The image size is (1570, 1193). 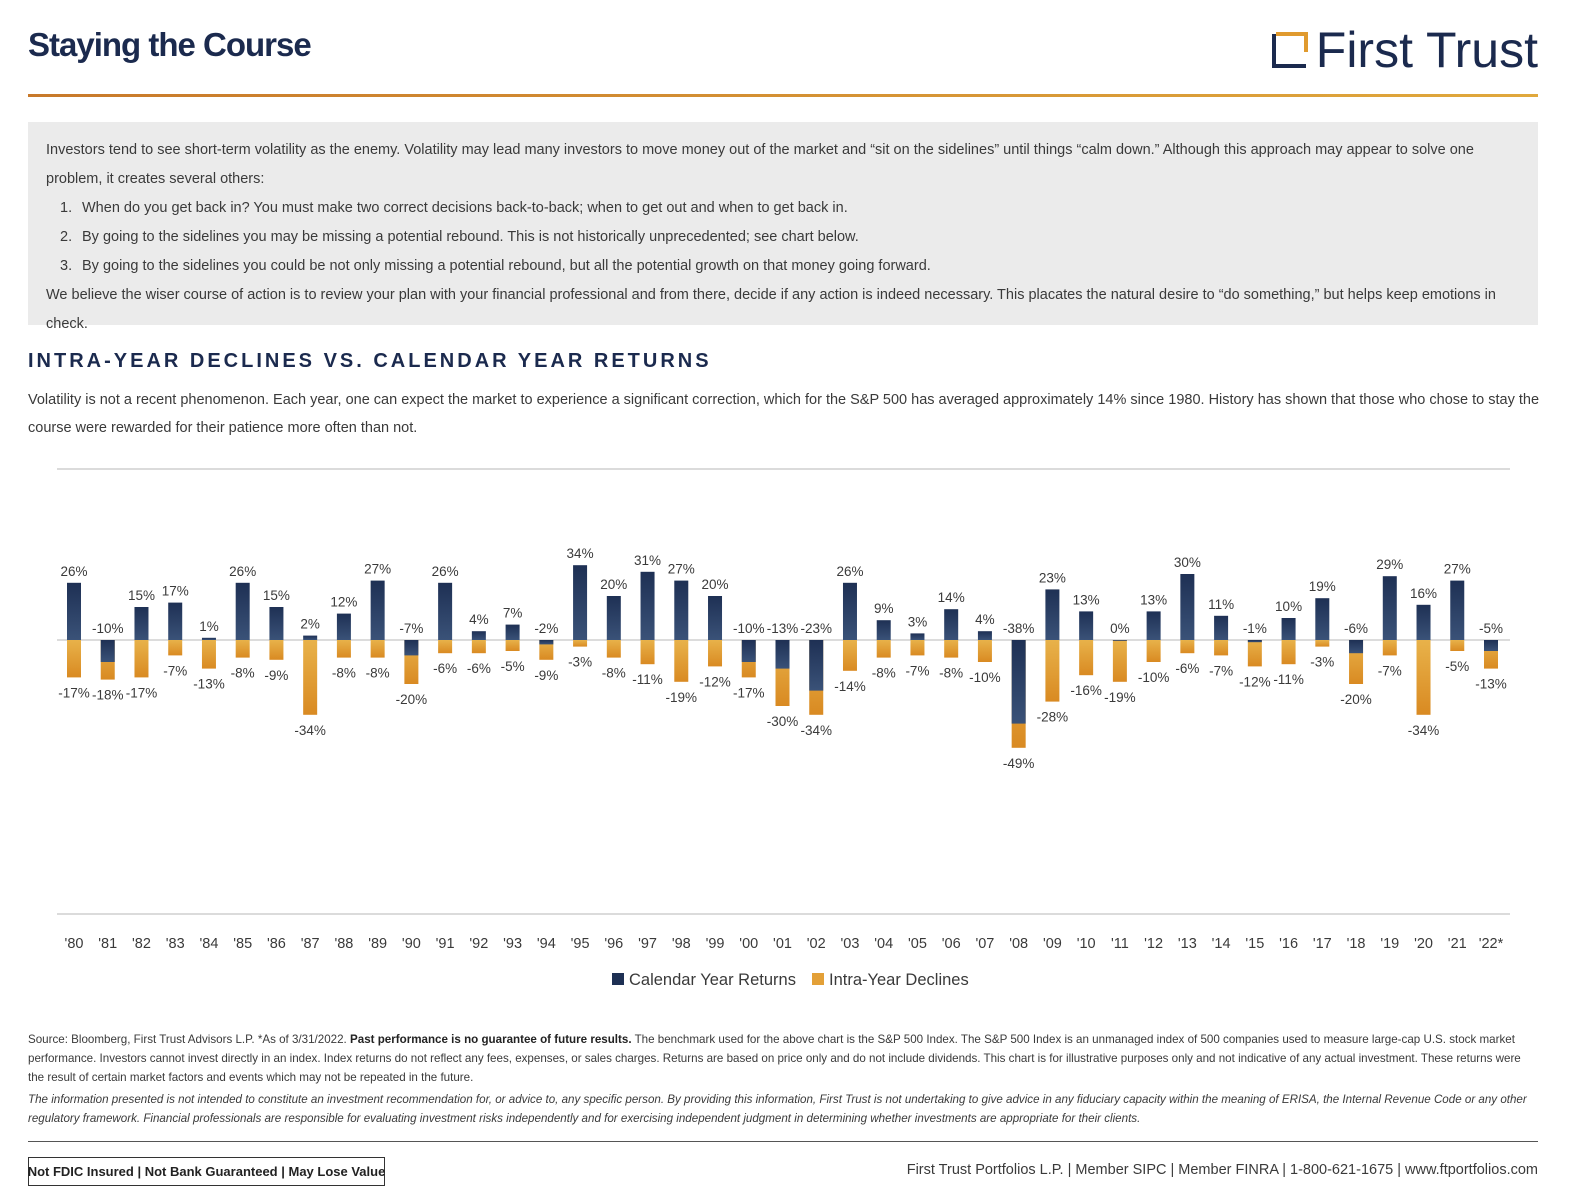 I want to click on year-tick-label: '18, so click(x=1356, y=944).